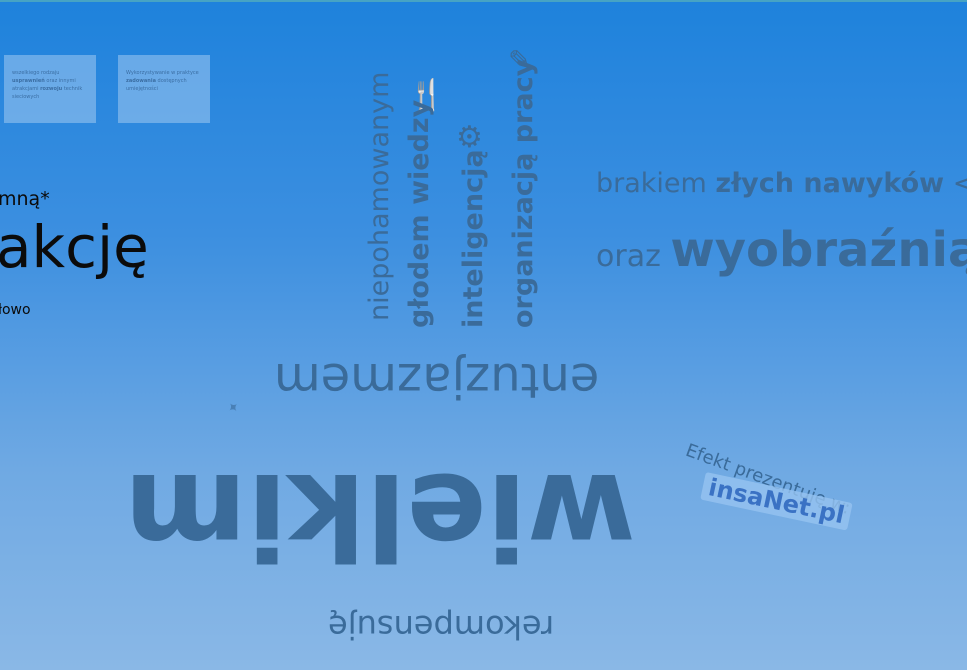  I want to click on phrase-oraz: oraz wyobraźnią 🪄, so click(781, 250).